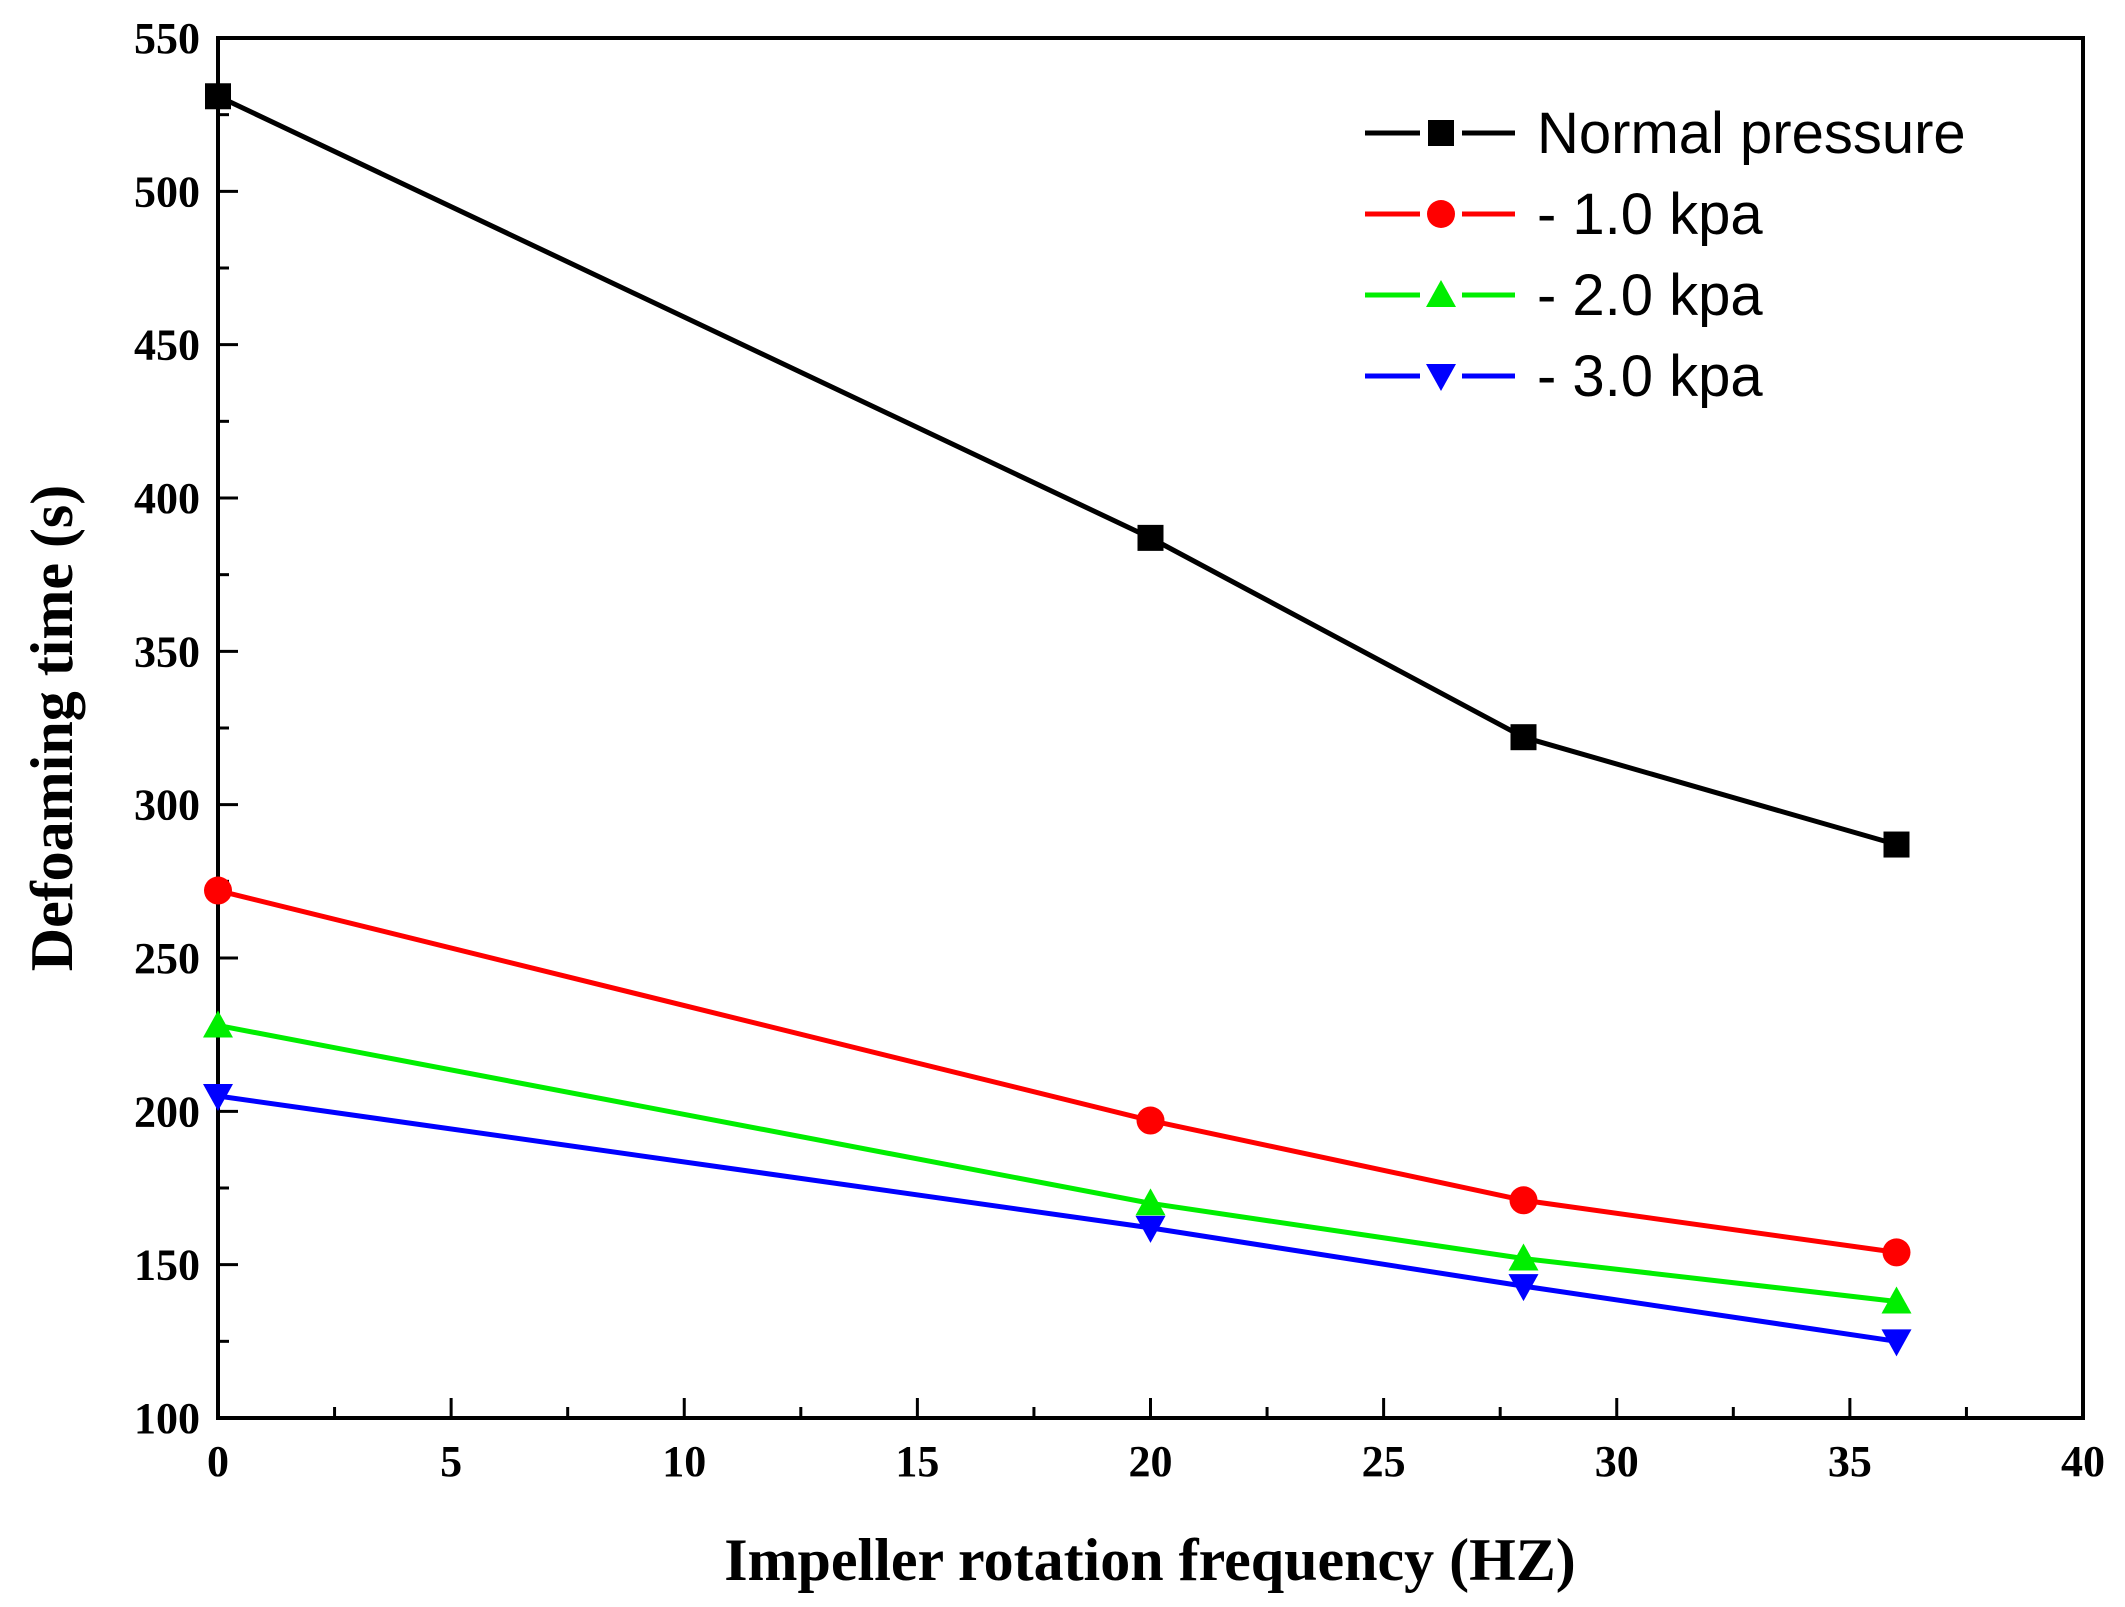  I want to click on x-tick-label: 40, so click(2083, 1461).